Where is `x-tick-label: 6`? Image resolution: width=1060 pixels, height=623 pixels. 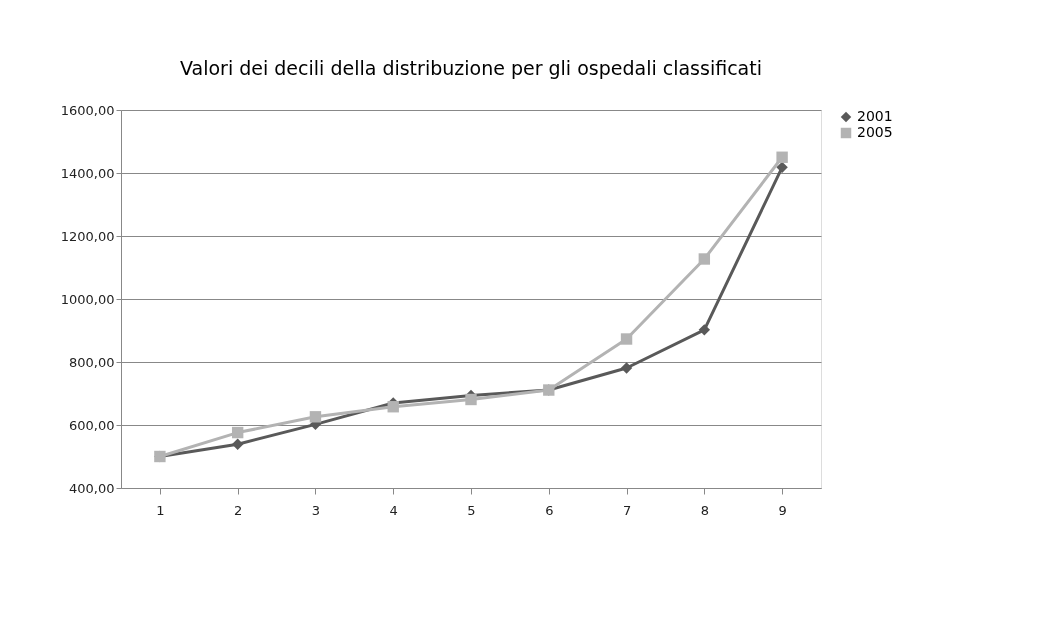 x-tick-label: 6 is located at coordinates (549, 510).